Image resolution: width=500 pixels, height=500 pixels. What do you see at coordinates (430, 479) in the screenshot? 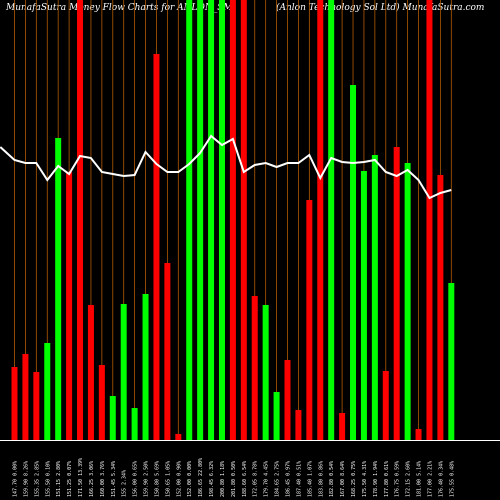
I see `x-tick-label: 177.00 2.21%` at bounding box center [430, 479].